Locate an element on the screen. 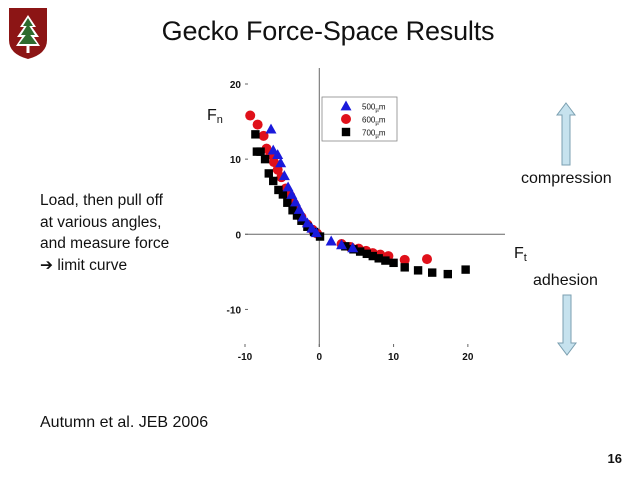  description-line: and measure force is located at coordinates (105, 243).